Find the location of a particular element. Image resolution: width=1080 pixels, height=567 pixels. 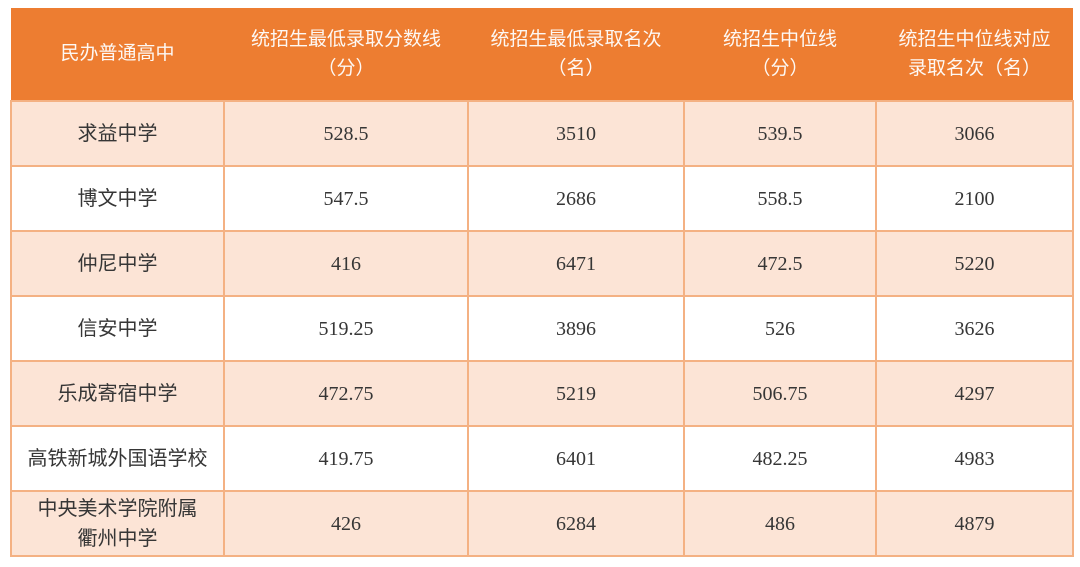

table-row: 中央美术学院附属 衢州中学 426 6284 486 4879 is located at coordinates (542, 523).